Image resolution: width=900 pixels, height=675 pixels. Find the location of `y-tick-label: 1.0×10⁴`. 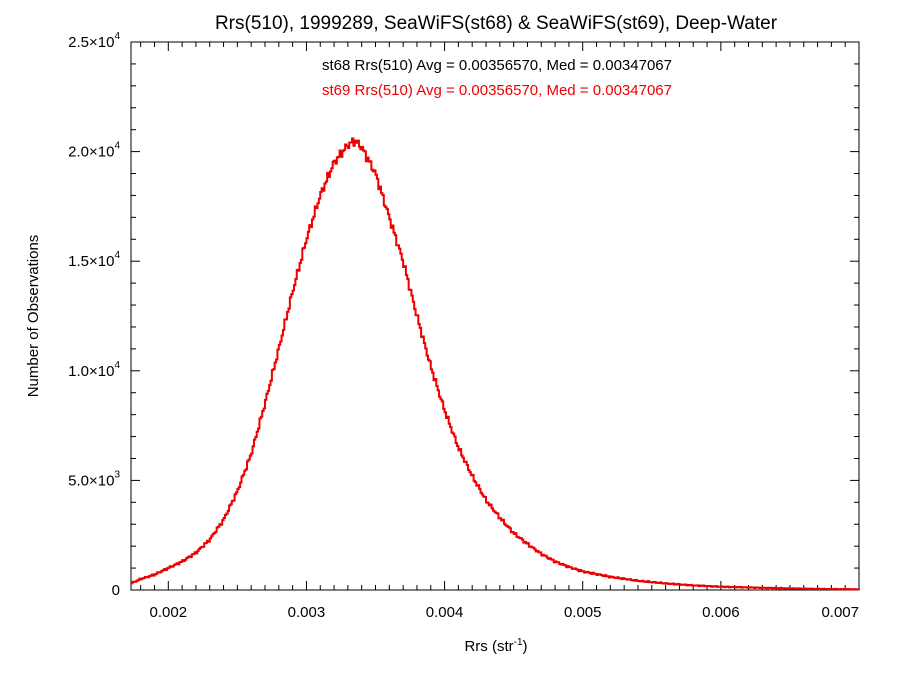

y-tick-label: 1.0×10⁴ is located at coordinates (94, 370).